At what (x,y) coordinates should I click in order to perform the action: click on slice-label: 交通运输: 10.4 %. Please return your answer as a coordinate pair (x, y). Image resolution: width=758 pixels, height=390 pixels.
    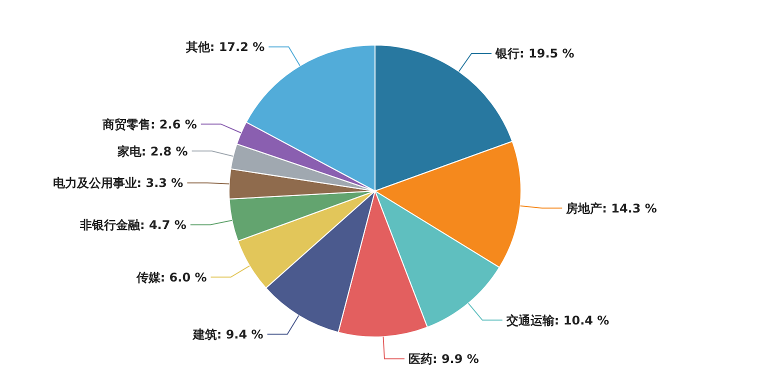
    Looking at the image, I should click on (557, 320).